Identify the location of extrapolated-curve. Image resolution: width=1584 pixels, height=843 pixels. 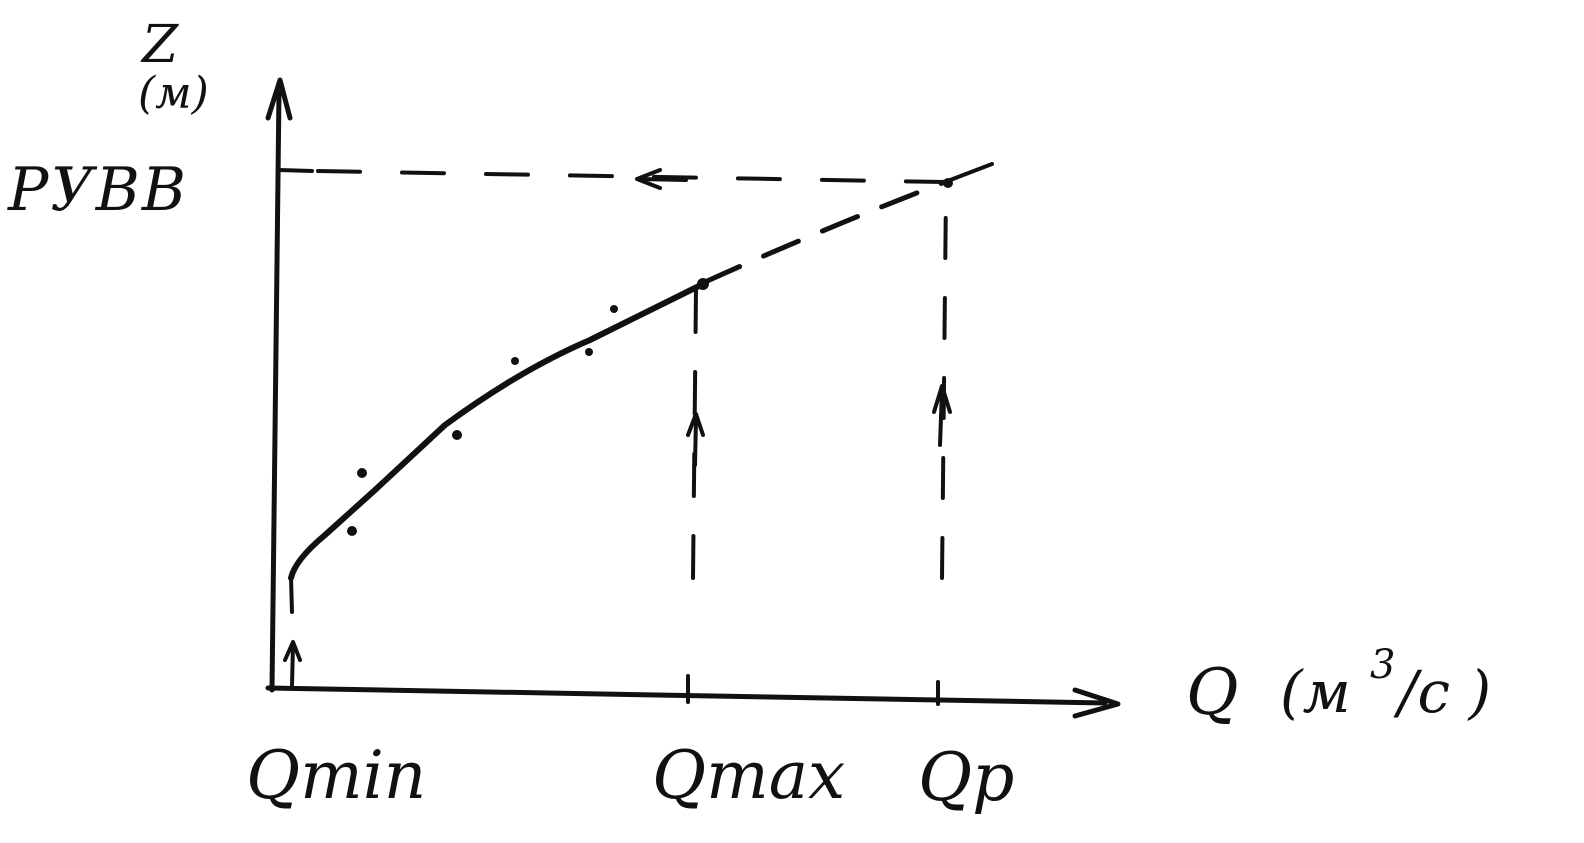
(825, 232).